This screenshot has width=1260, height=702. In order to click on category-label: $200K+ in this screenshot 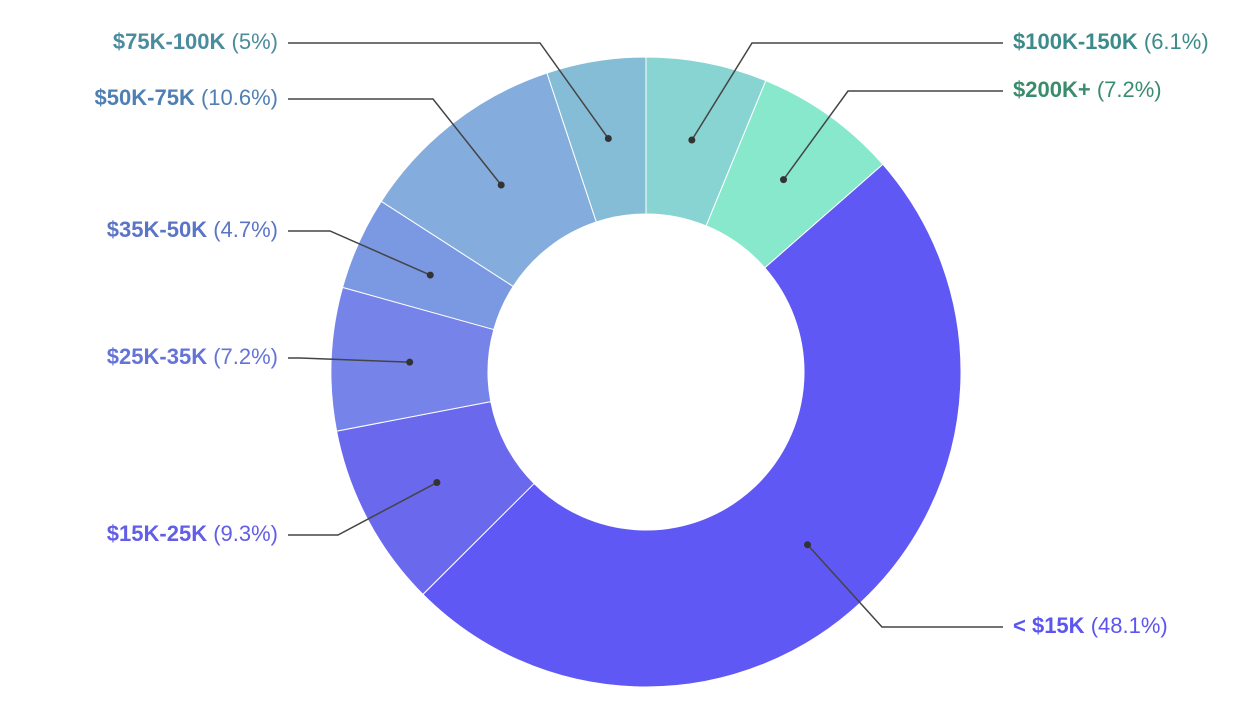, I will do `click(1052, 89)`.